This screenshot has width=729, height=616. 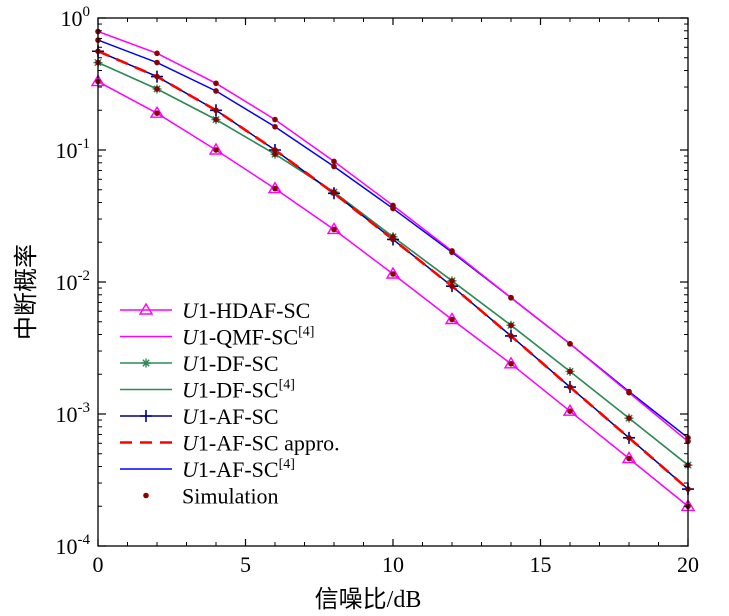 I want to click on x-axis-title: 信噪比/dB, so click(x=368, y=599).